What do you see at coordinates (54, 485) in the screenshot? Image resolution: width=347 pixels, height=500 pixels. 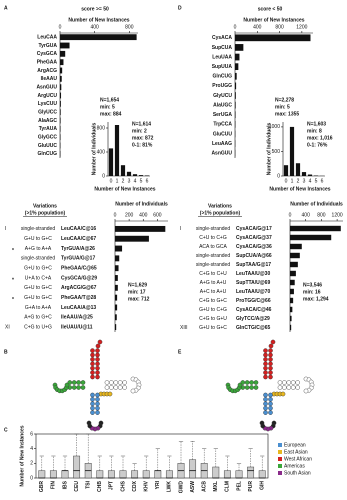 I see `x-tick-label: FIN` at bounding box center [54, 485].